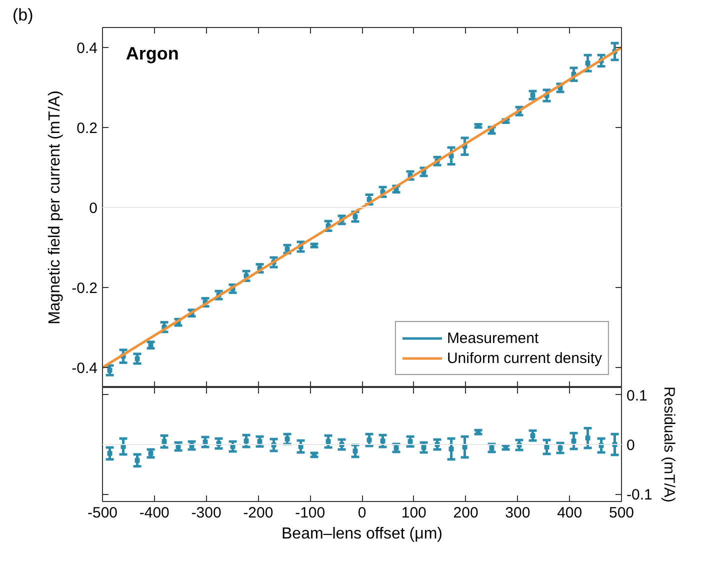  What do you see at coordinates (362, 534) in the screenshot?
I see `x-axis-title: Beam–lens offset (μm)` at bounding box center [362, 534].